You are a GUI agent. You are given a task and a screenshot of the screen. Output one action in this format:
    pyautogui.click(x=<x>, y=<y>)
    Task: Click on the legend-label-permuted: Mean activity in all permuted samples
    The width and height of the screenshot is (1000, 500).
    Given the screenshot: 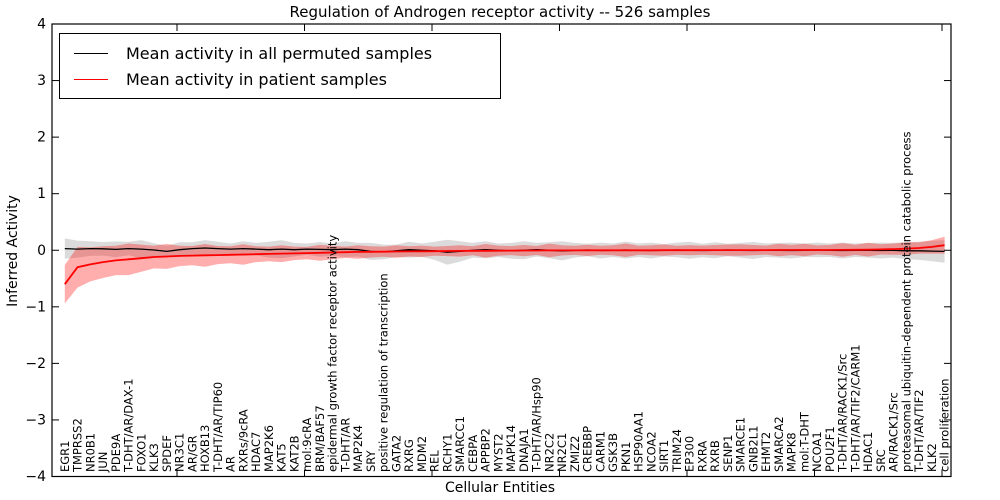 What is the action you would take?
    pyautogui.click(x=279, y=53)
    